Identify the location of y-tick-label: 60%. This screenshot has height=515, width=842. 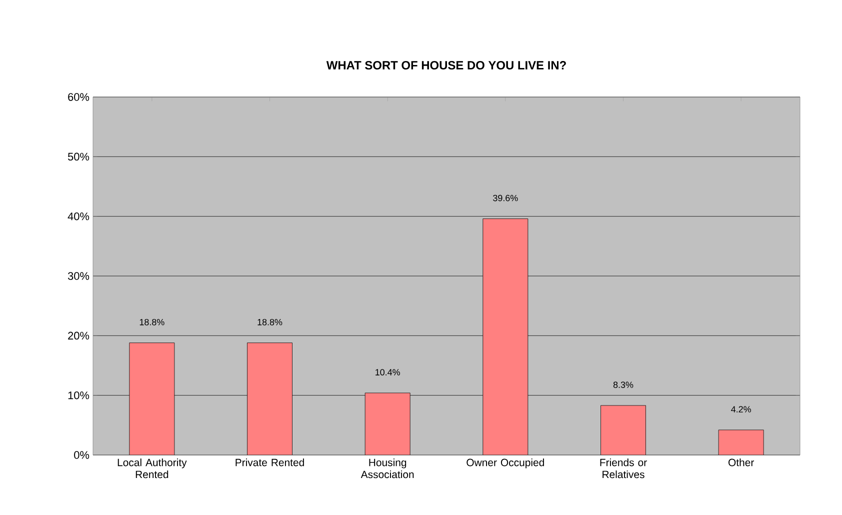
(79, 97).